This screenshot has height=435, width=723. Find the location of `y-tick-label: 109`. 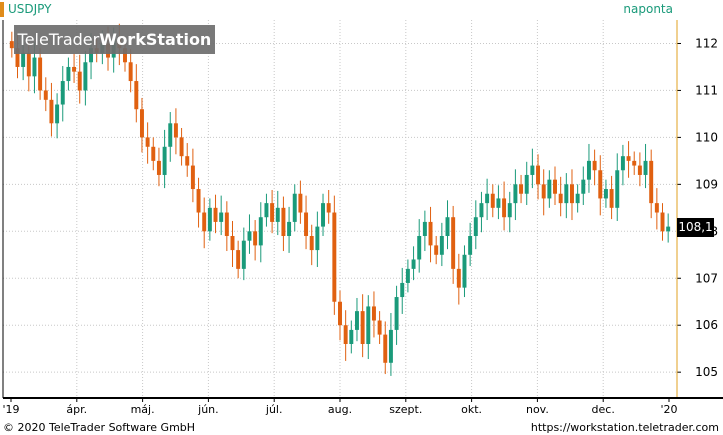

y-tick-label: 109 is located at coordinates (706, 184).